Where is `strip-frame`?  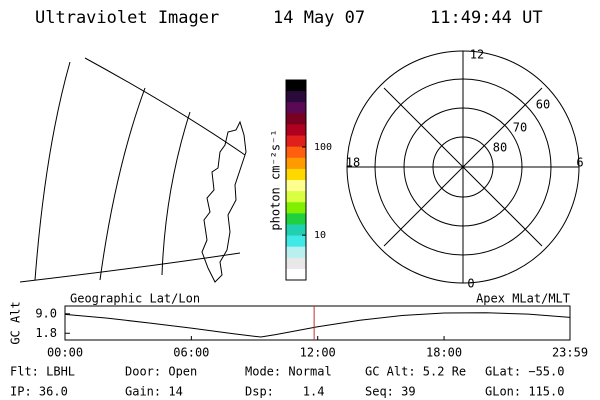 strip-frame is located at coordinates (317, 323).